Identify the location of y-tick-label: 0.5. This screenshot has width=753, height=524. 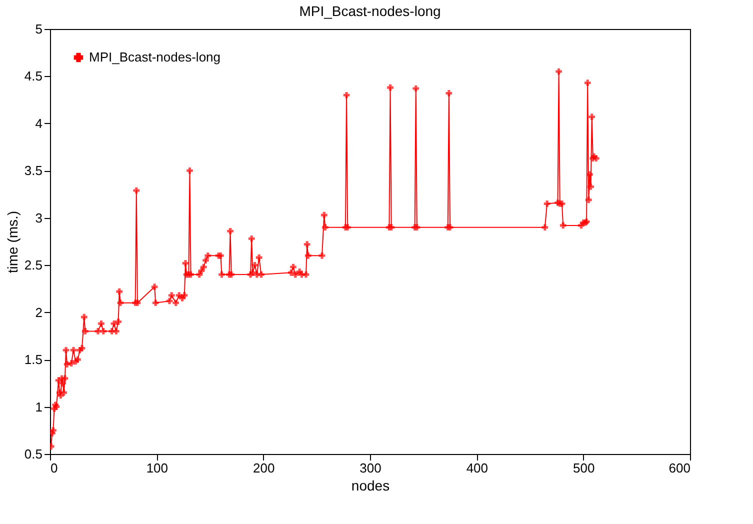
(33, 454).